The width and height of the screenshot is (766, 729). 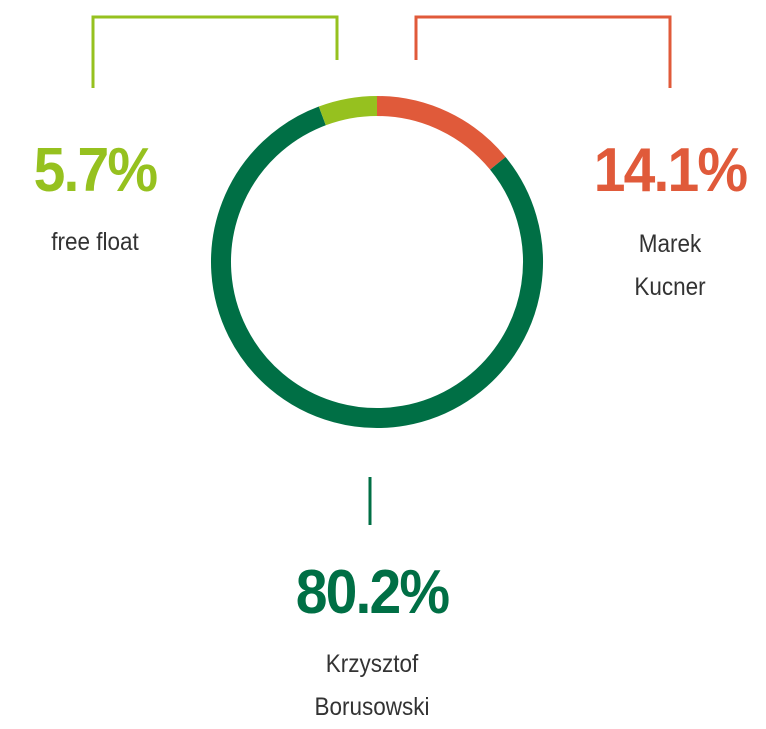 I want to click on value-label: 14.1%, so click(x=670, y=170).